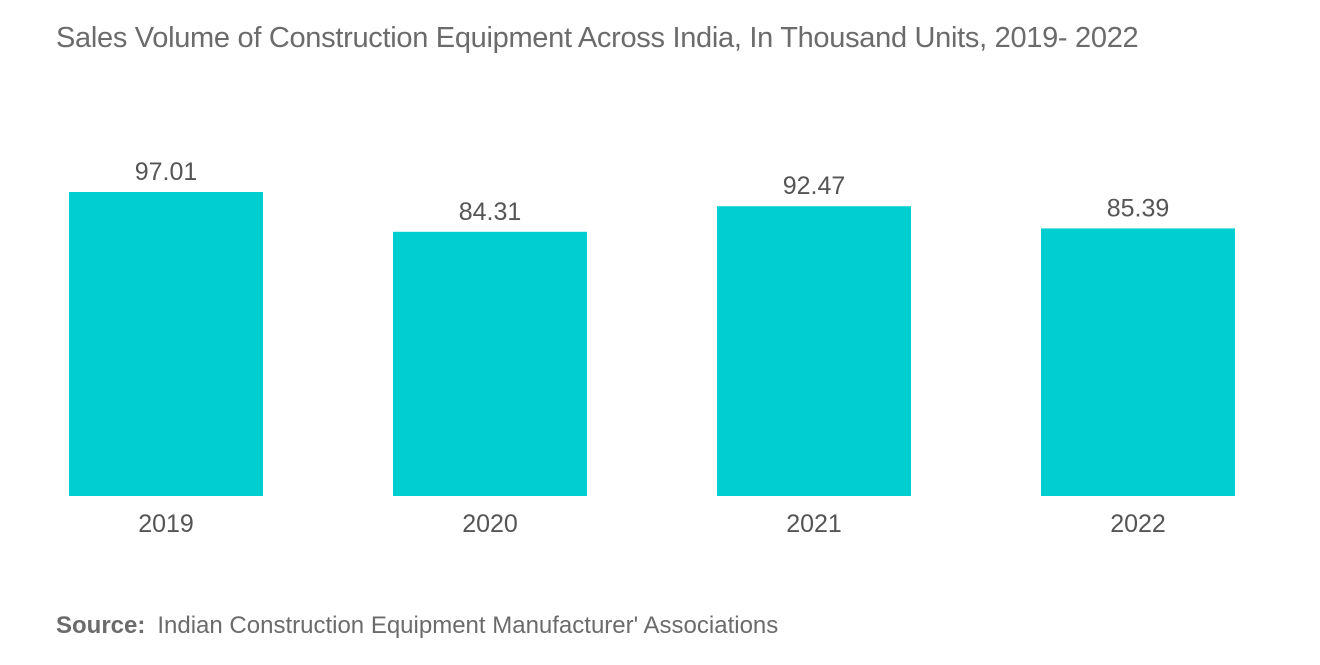 This screenshot has width=1320, height=665. I want to click on source-label: Source:, so click(101, 625).